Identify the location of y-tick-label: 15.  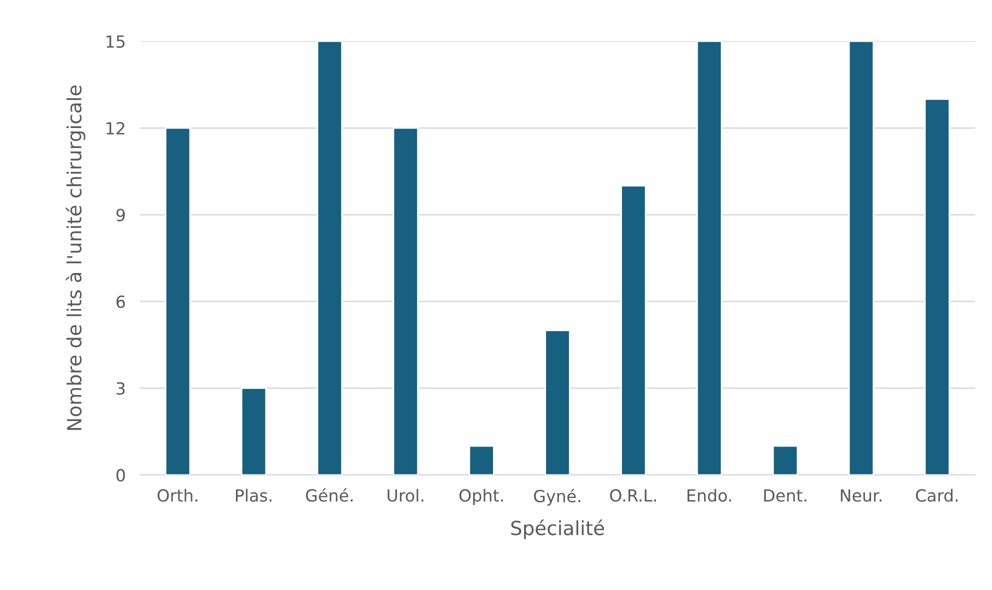
(115, 41).